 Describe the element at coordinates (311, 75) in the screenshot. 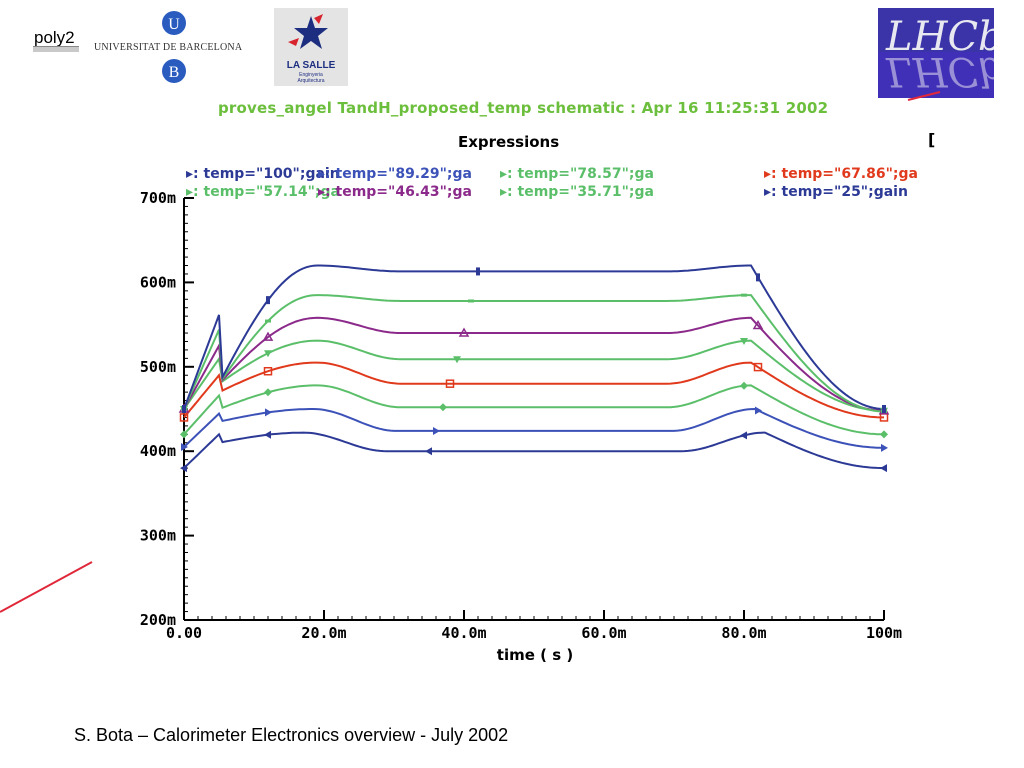

I see `lasalle-sub-line-1: Enginyeria` at that location.